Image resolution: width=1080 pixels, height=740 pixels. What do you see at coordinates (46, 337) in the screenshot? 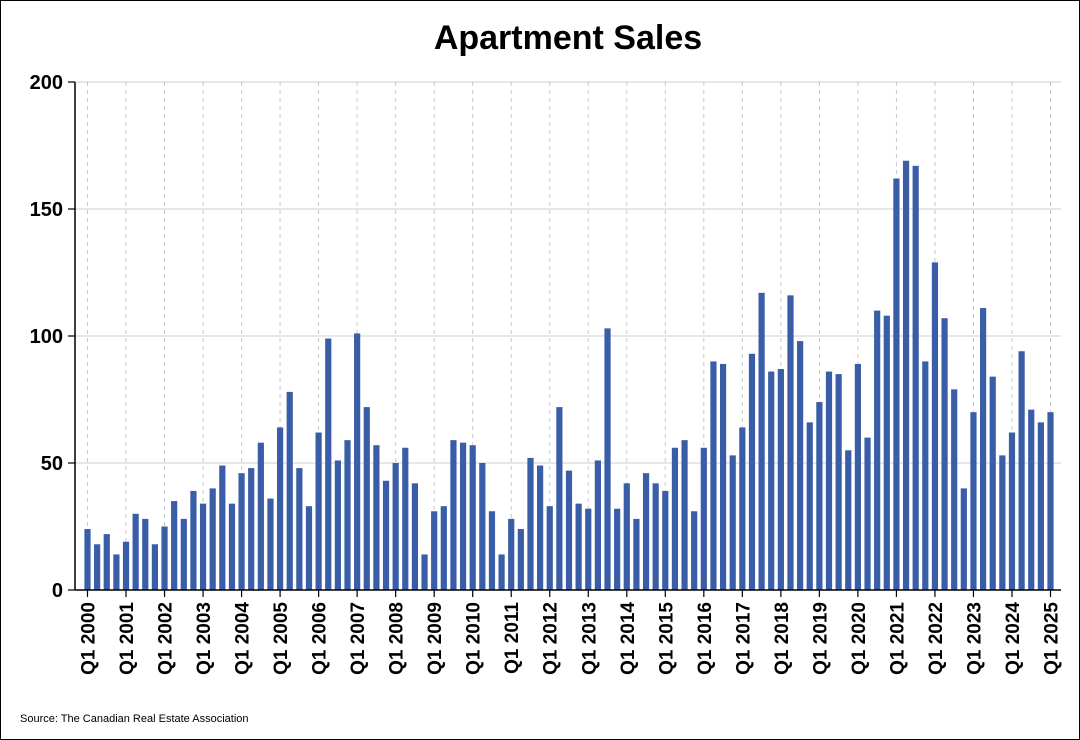
I see `y-axis-ticks: 0 50 100 150 200` at bounding box center [46, 337].